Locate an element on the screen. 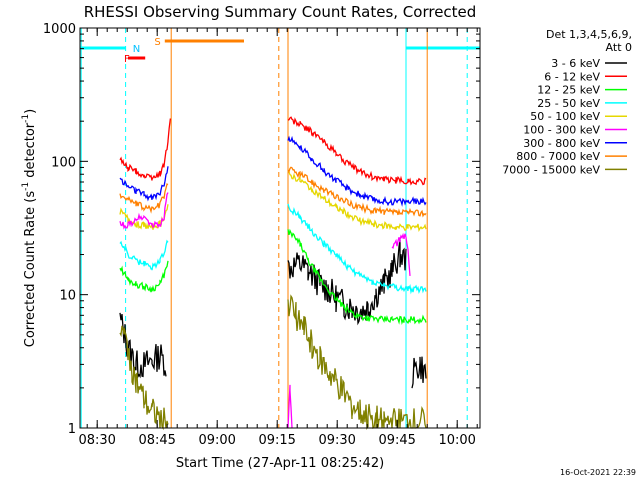 The height and width of the screenshot is (480, 640). y-tick-label: 100 is located at coordinates (63, 162).